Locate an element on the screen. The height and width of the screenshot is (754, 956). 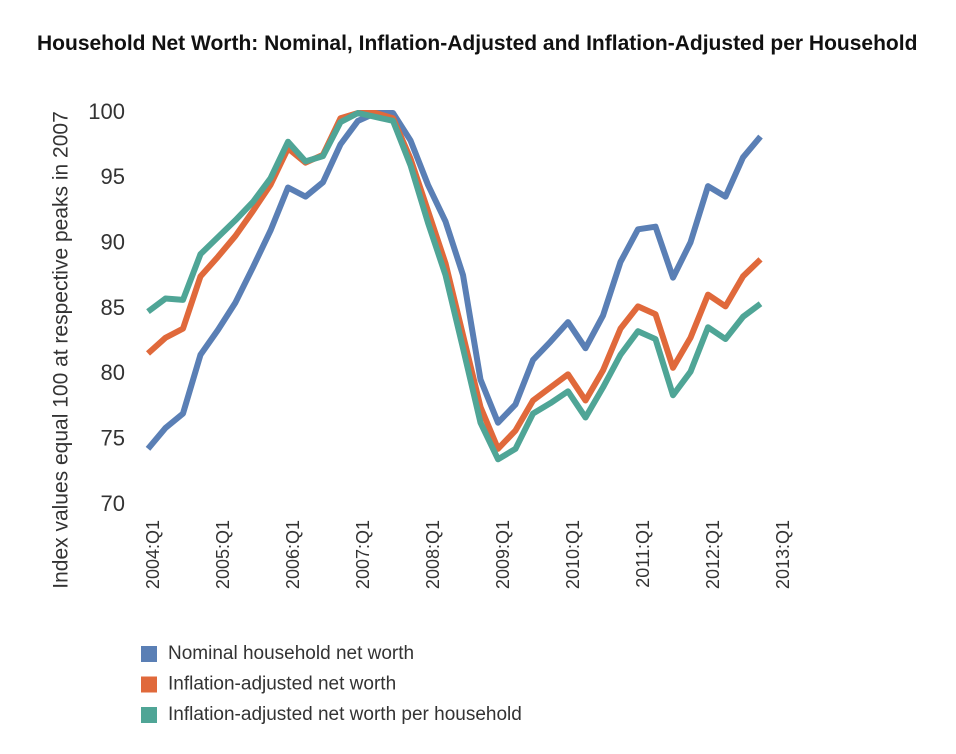
x-tick-label: 2009:Q1 is located at coordinates (503, 554).